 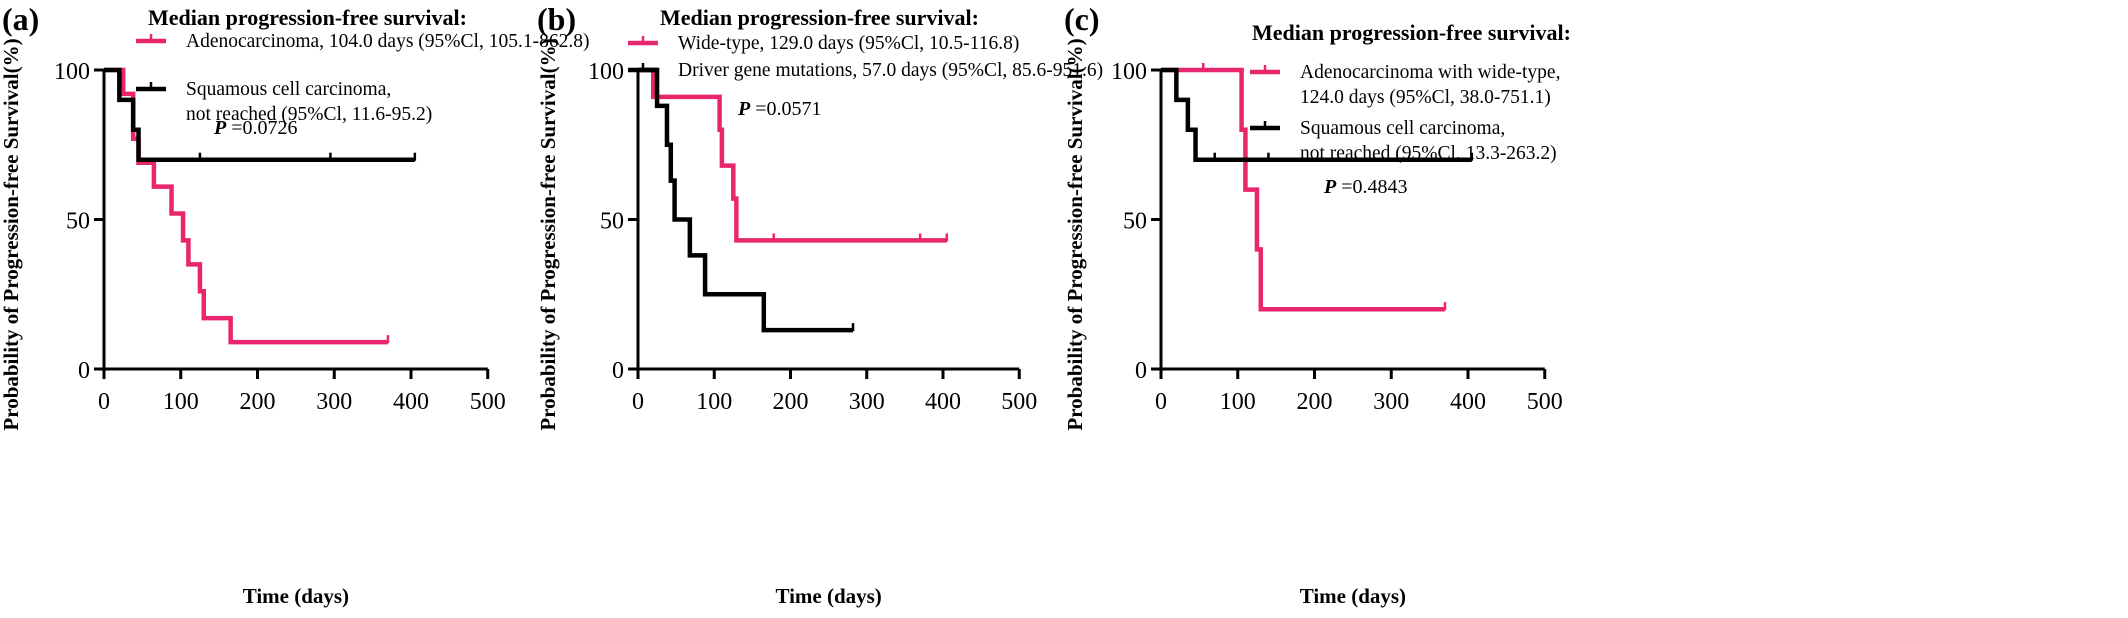 I want to click on legend-label: 124.0 days (95%Cl, 38.0-751.1), so click(x=1425, y=97).